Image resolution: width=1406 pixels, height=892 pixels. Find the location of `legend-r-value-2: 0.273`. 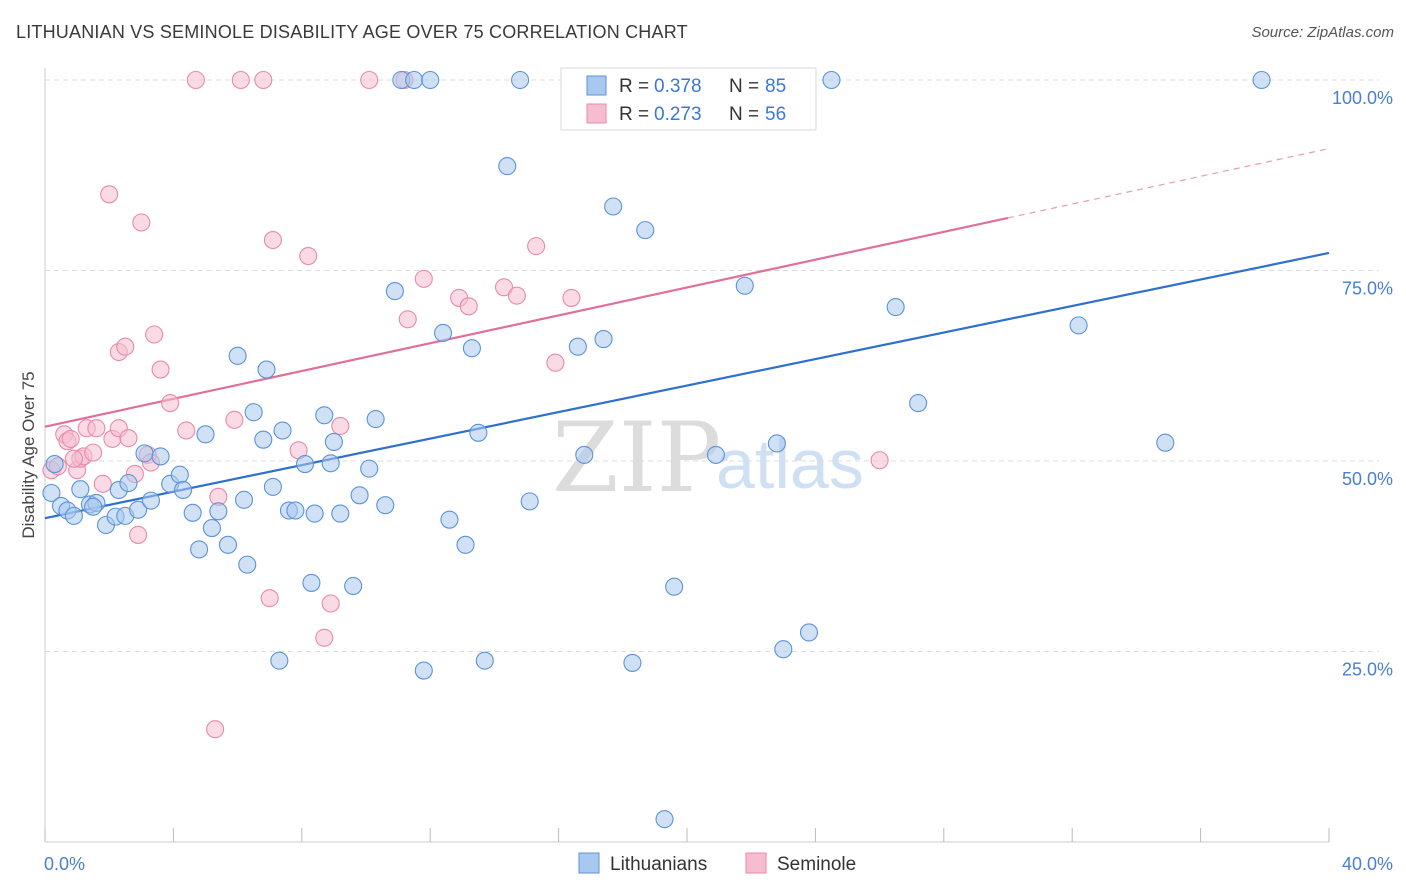

legend-r-value-2: 0.273 is located at coordinates (678, 114).